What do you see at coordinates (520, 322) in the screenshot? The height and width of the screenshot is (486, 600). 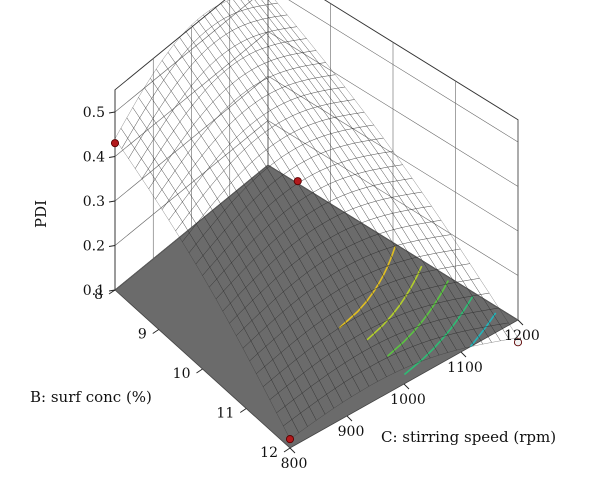 I see `x-tick-mark` at bounding box center [520, 322].